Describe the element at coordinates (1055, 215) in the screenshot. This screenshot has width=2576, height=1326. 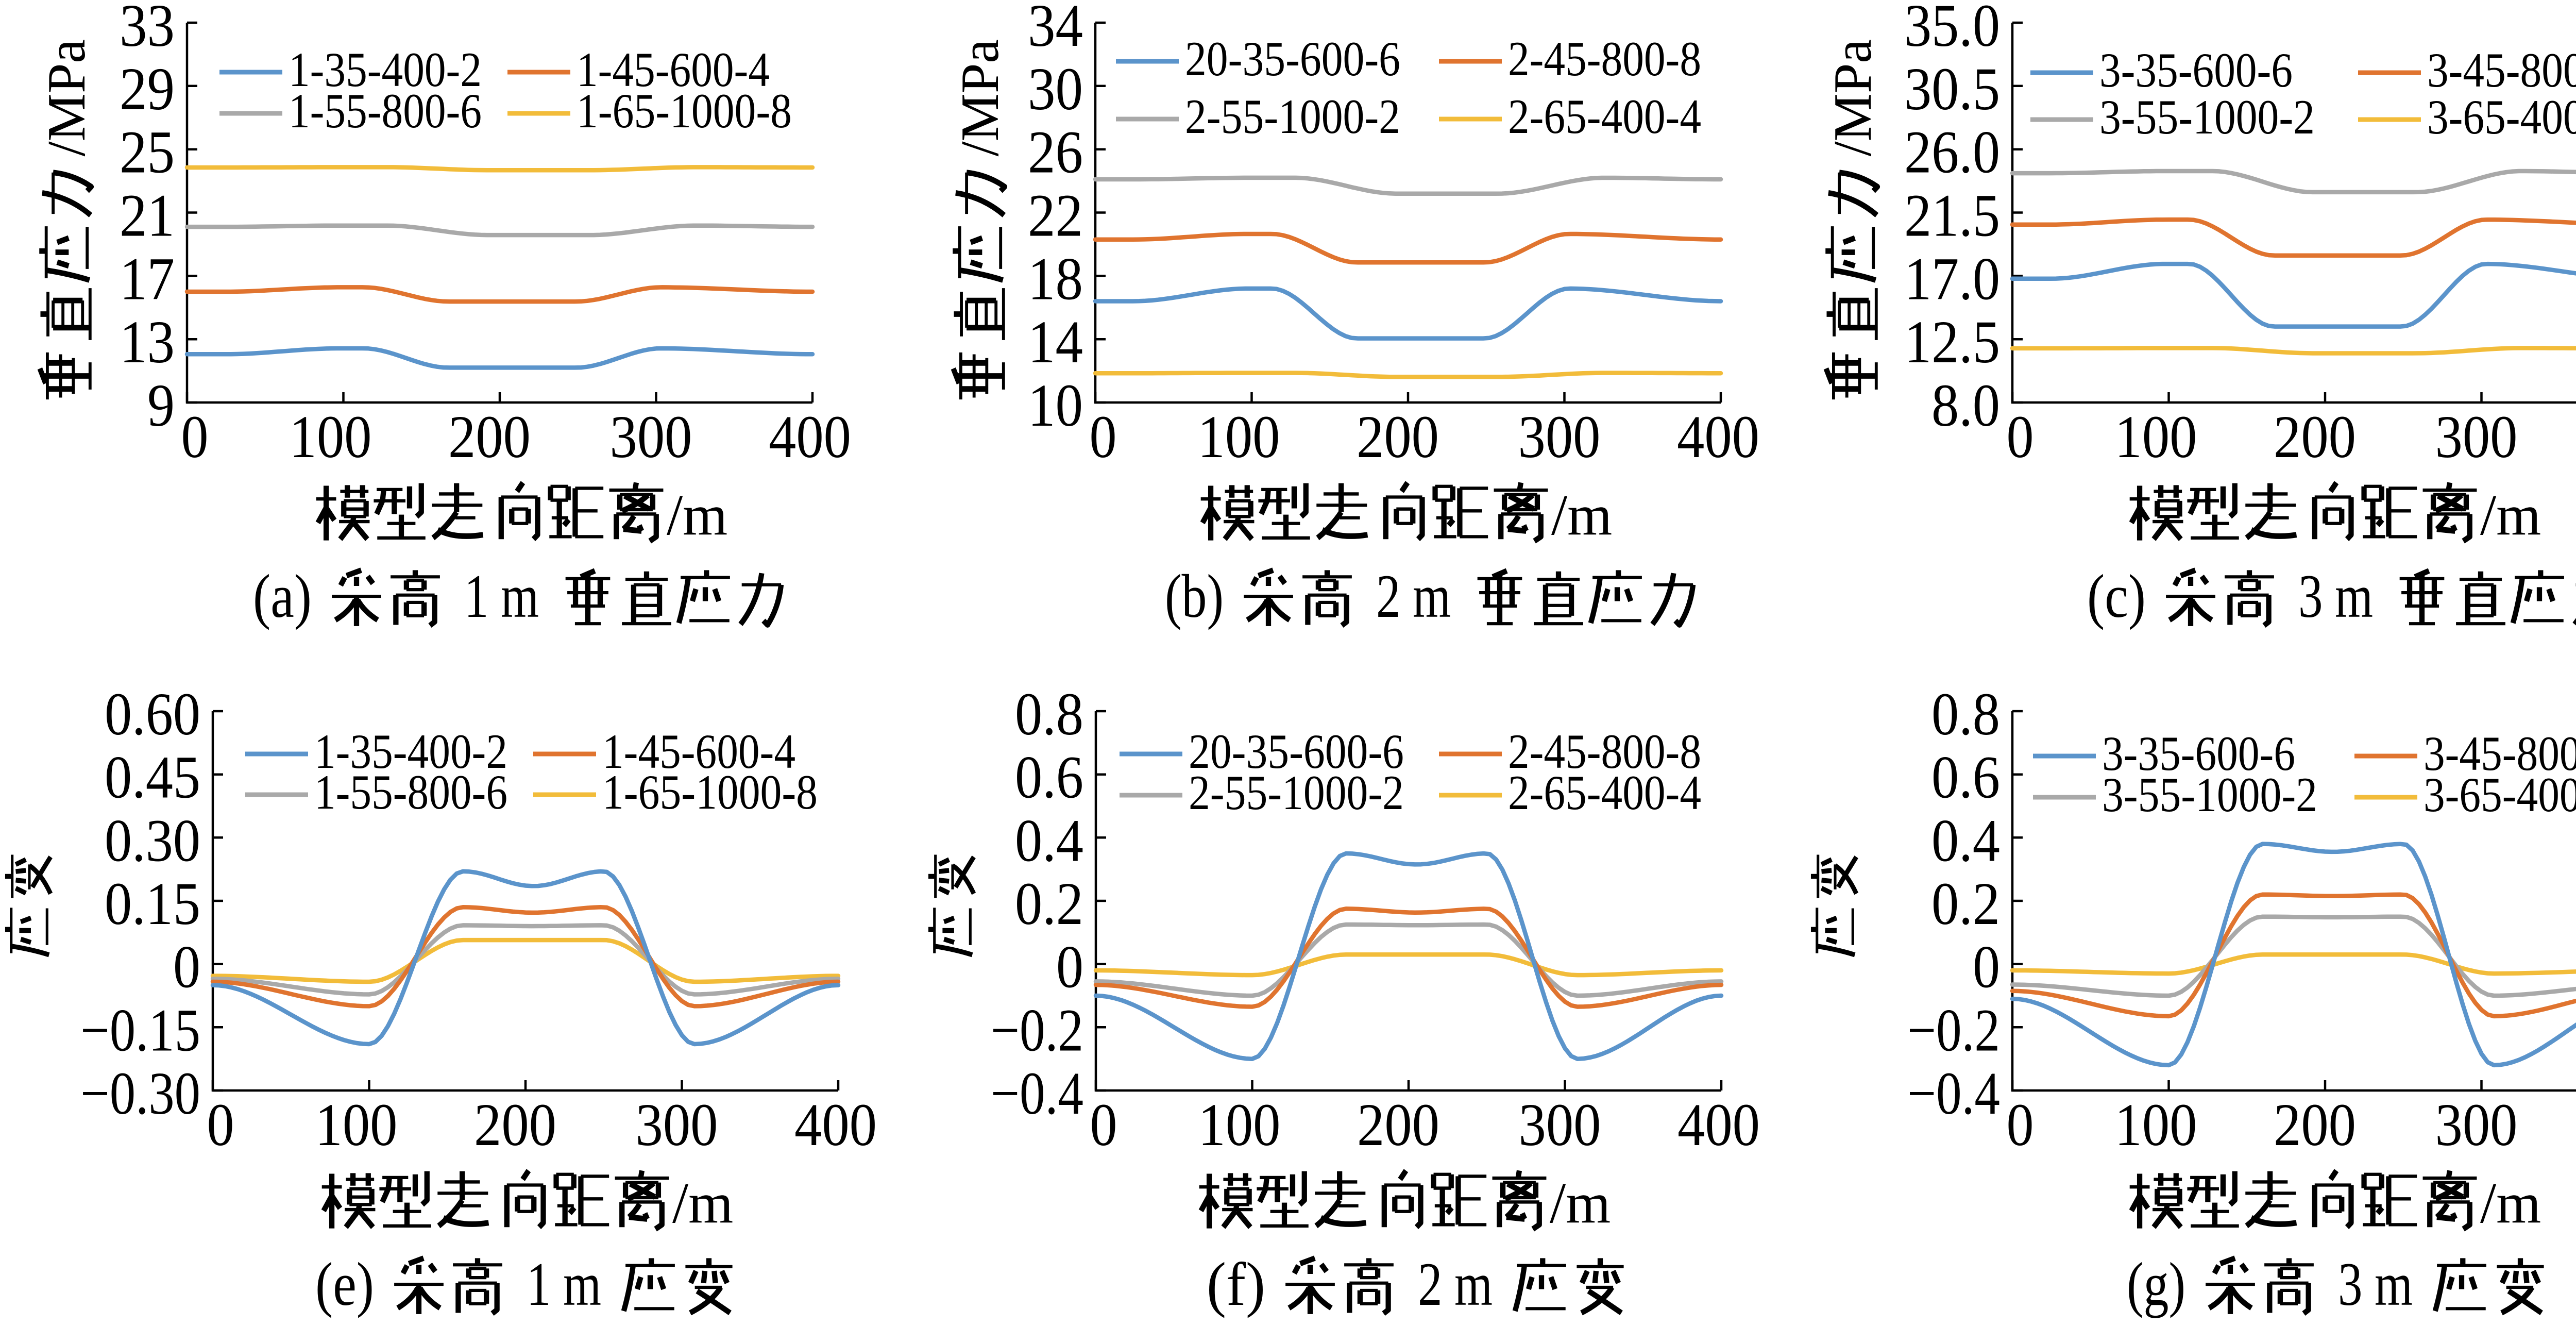
I see `svg-text: 22` at that location.